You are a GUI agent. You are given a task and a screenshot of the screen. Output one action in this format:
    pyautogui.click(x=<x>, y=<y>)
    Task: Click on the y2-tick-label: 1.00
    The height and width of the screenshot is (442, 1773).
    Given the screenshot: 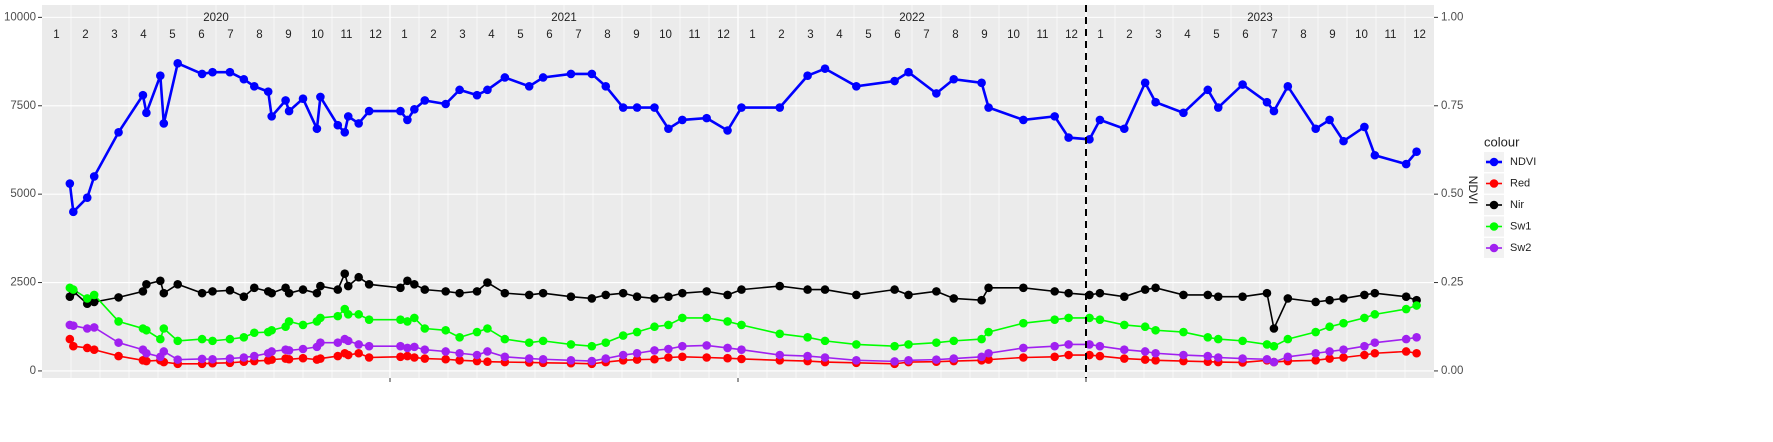 What is the action you would take?
    pyautogui.click(x=1452, y=17)
    